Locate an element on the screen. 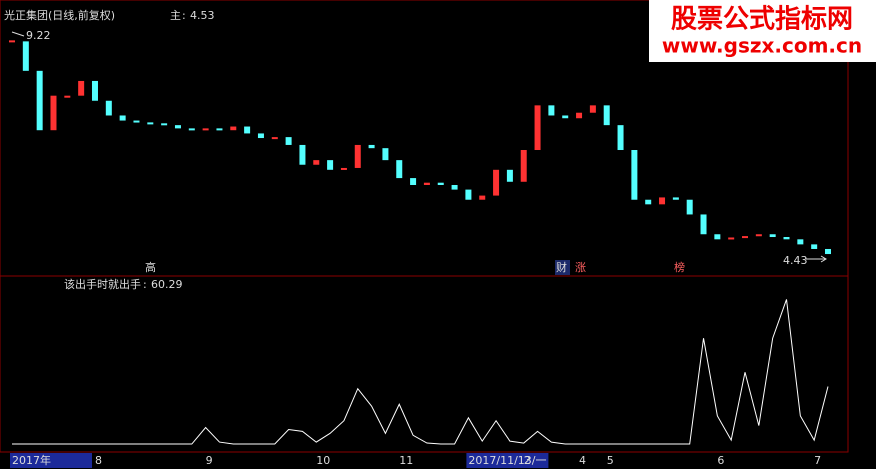 This screenshot has width=876, height=469. main-value: 4.53 is located at coordinates (202, 15).